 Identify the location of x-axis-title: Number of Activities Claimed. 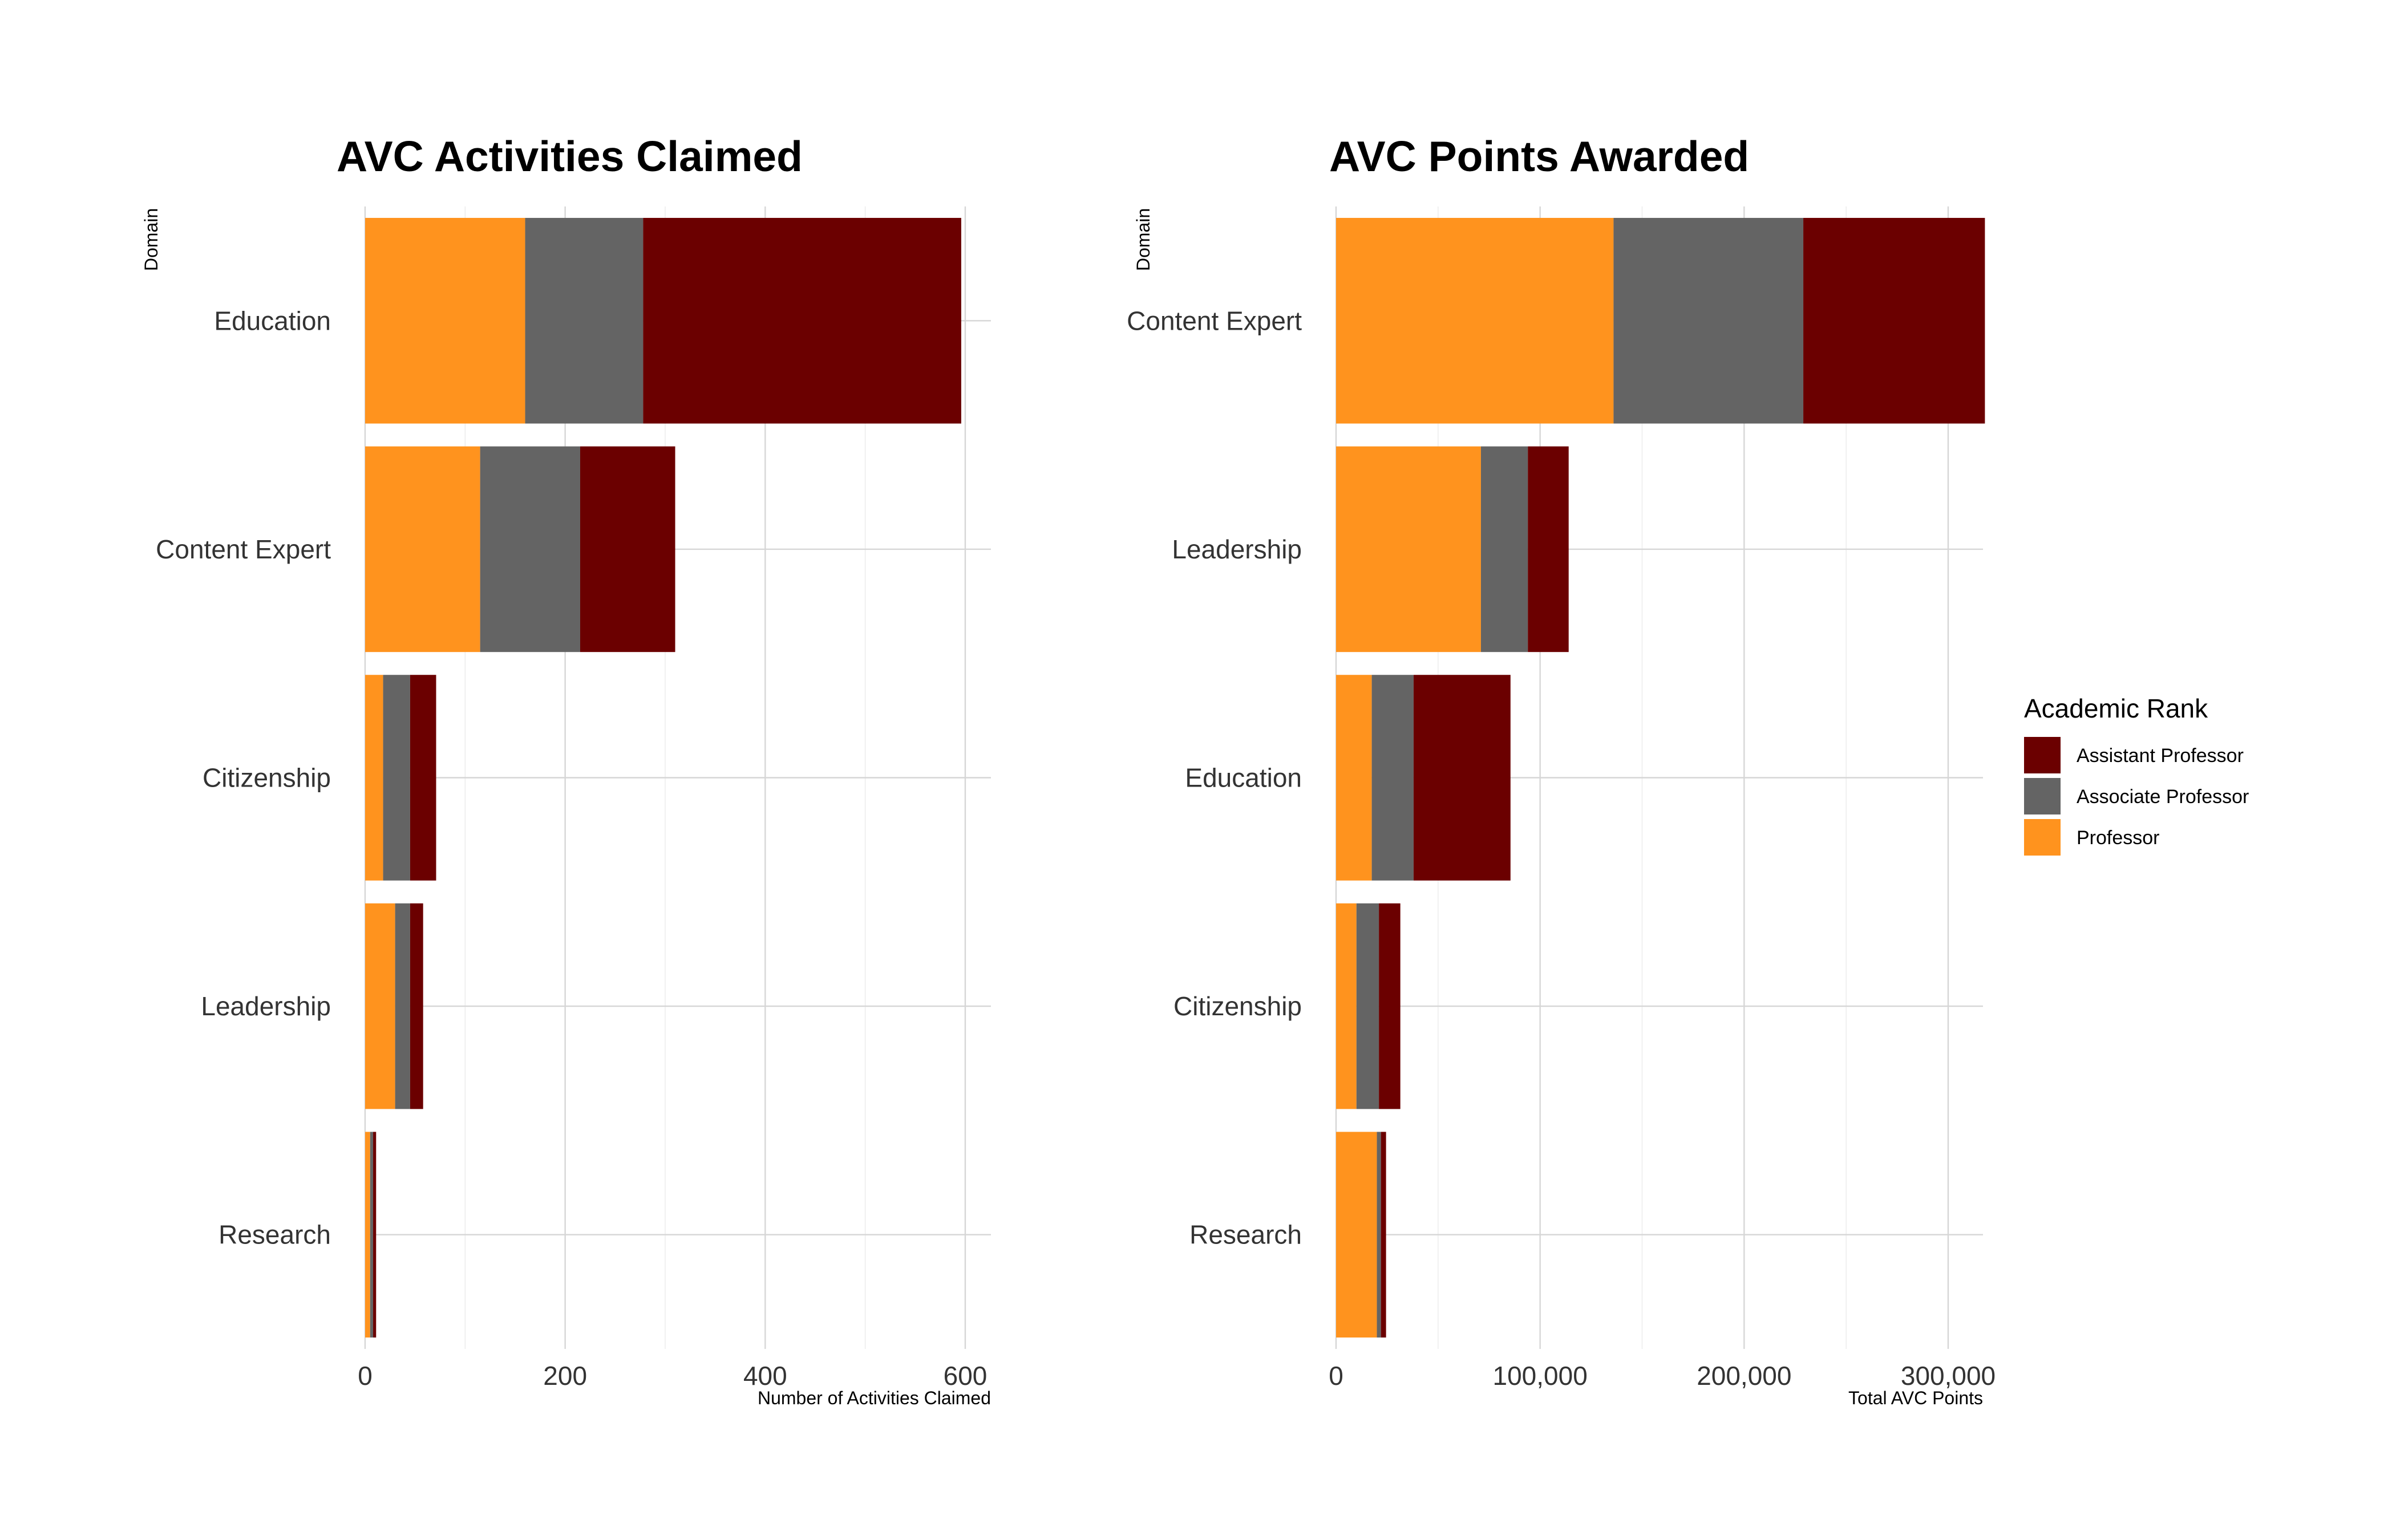
(874, 1398).